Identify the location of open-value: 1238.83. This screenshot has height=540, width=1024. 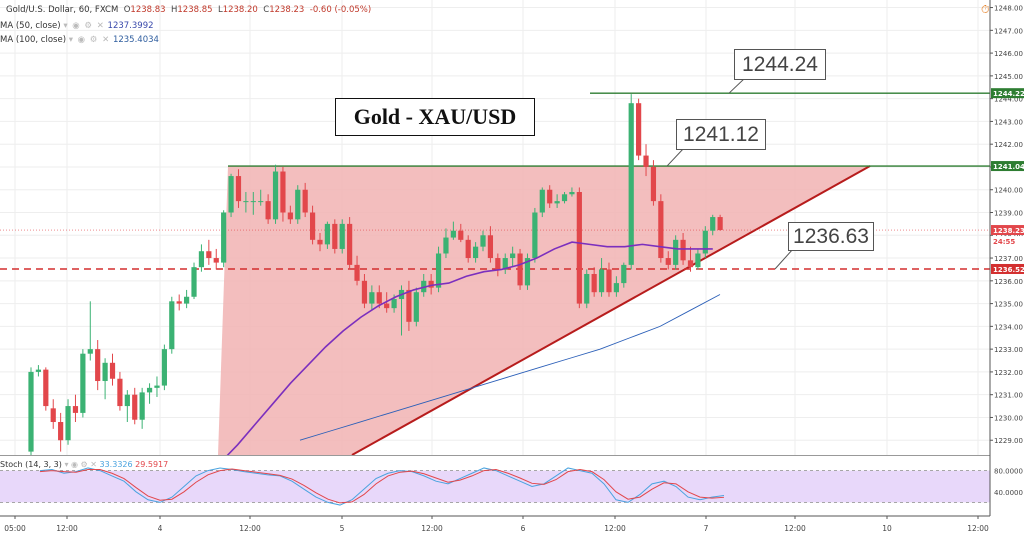
(148, 10).